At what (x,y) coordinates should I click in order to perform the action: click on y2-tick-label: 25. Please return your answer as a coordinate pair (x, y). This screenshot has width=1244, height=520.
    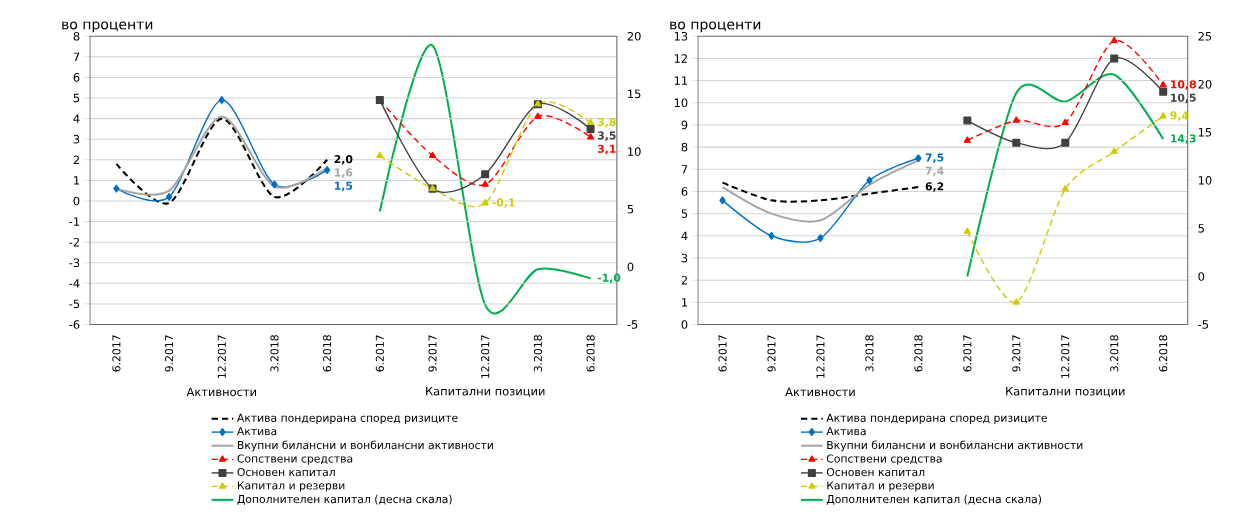
    Looking at the image, I should click on (1205, 36).